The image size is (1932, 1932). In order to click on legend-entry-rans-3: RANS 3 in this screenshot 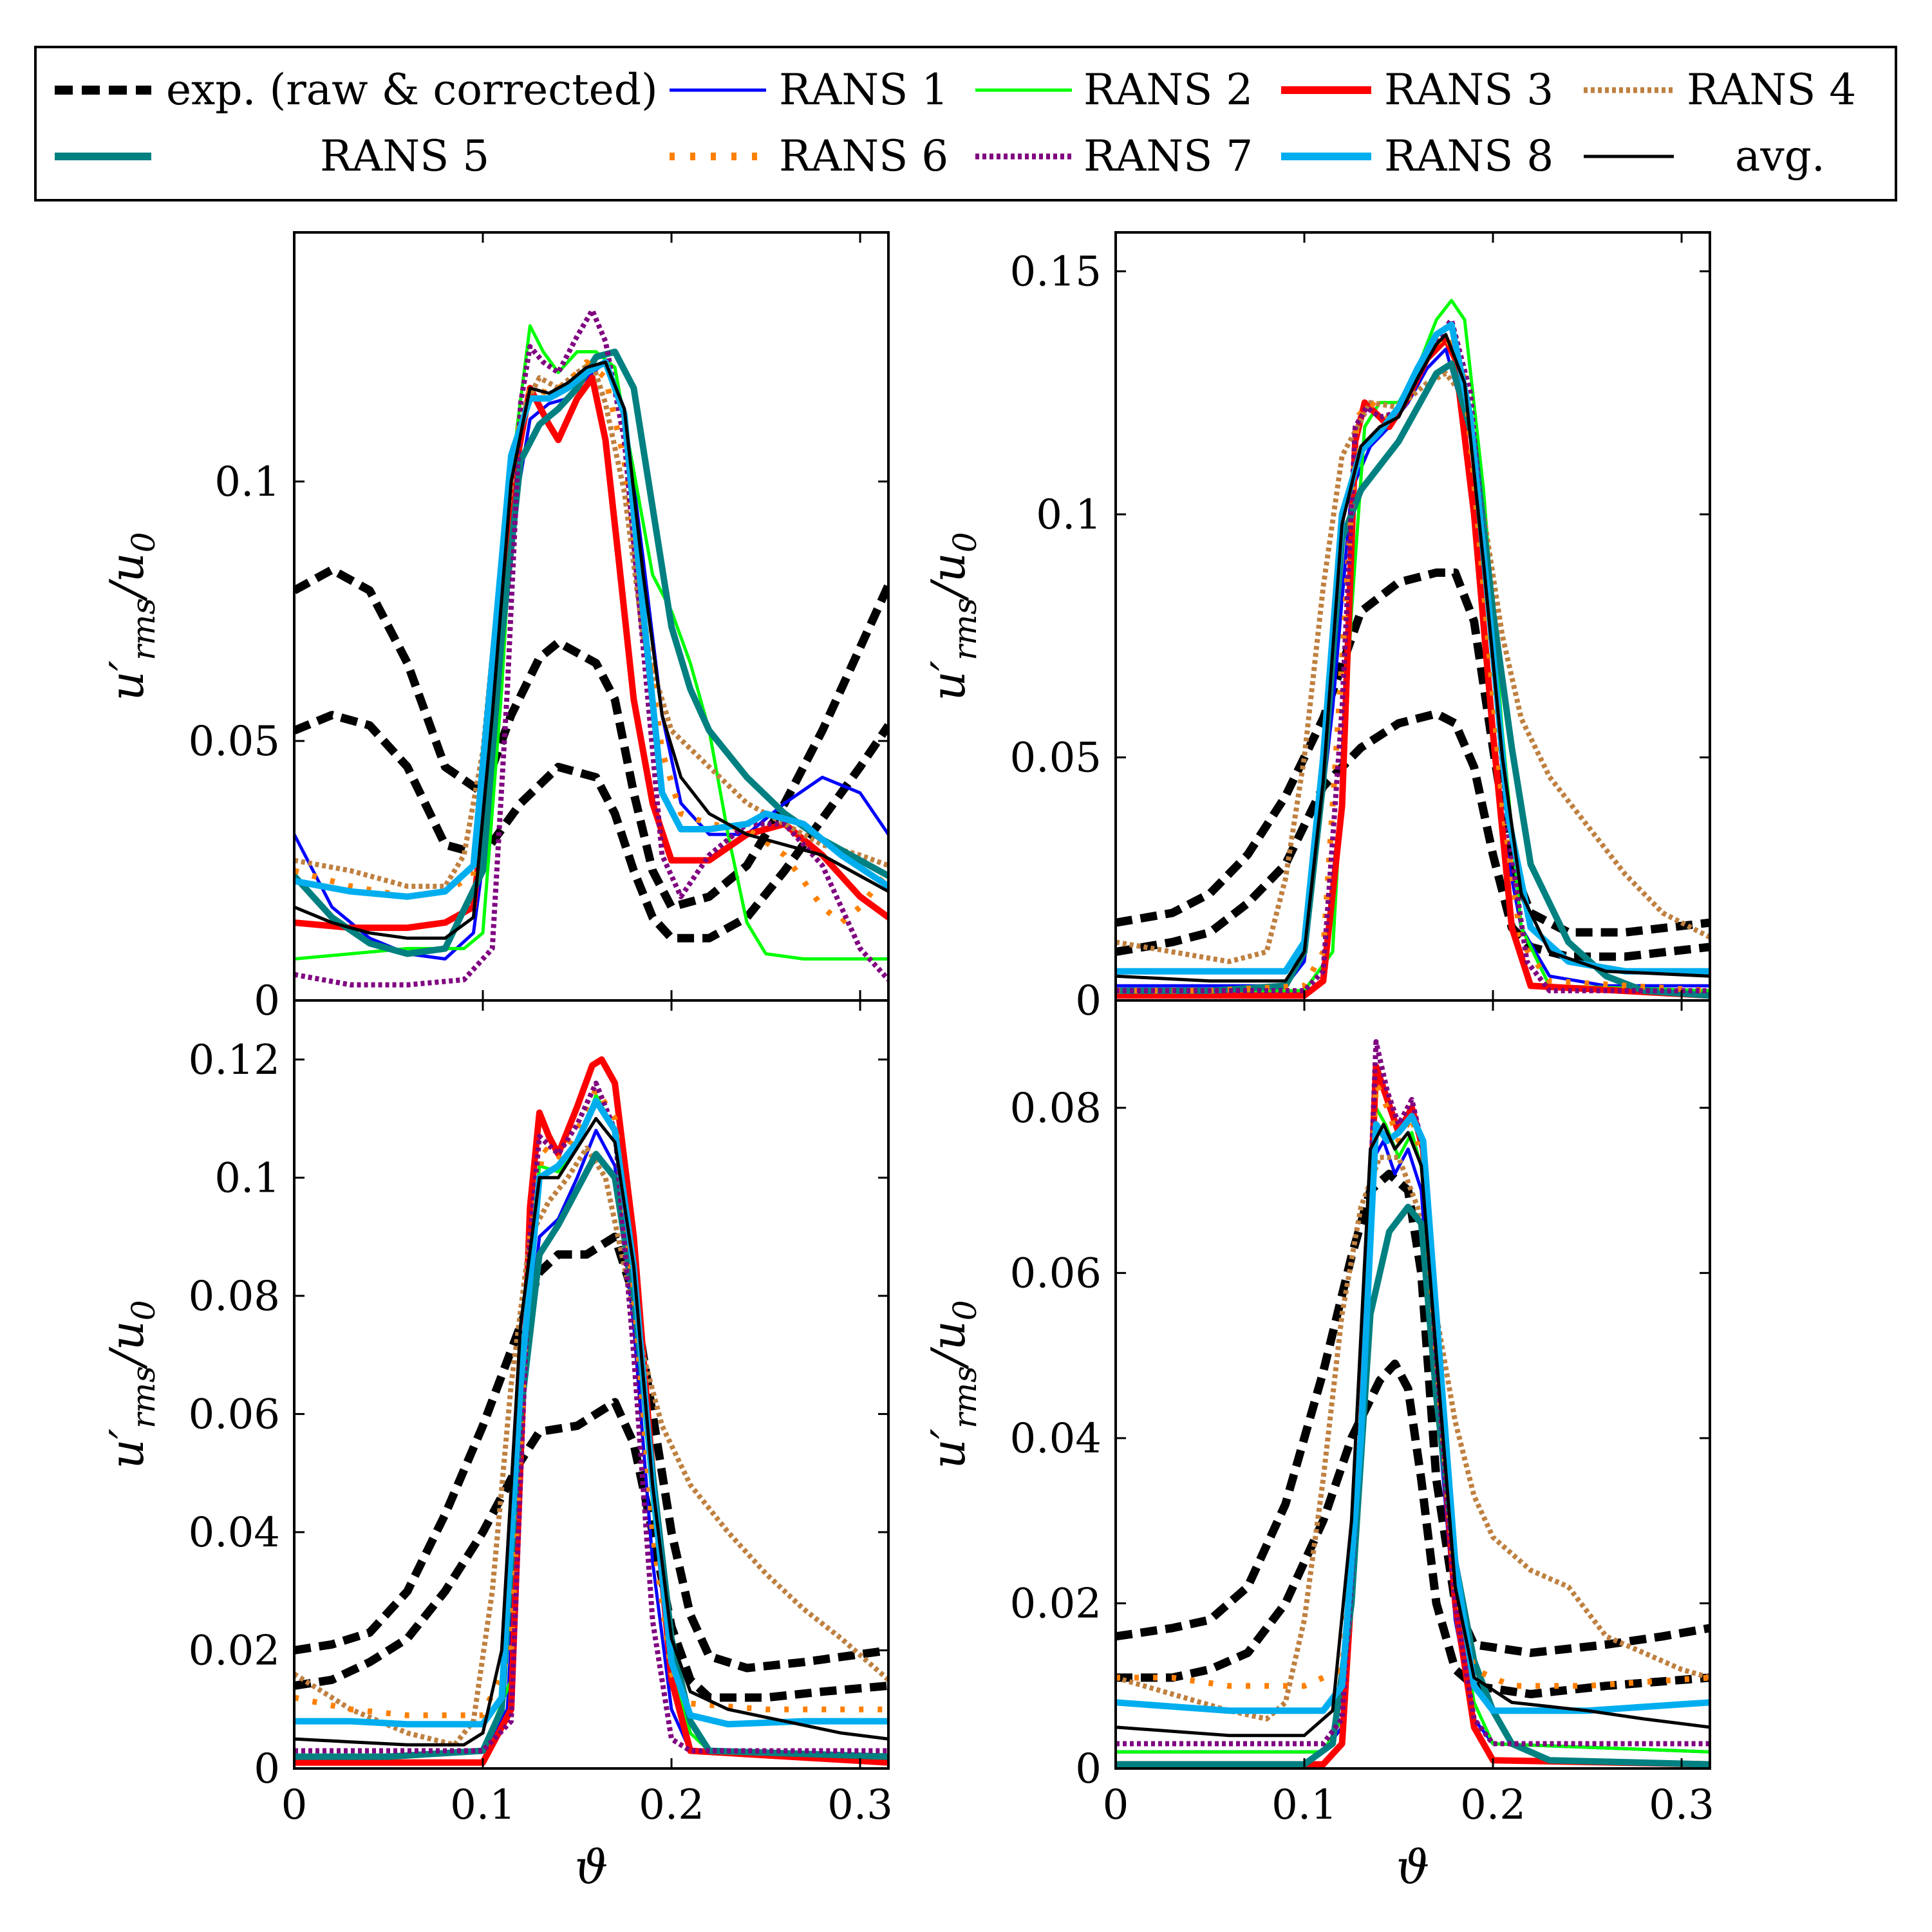, I will do `click(1417, 90)`.